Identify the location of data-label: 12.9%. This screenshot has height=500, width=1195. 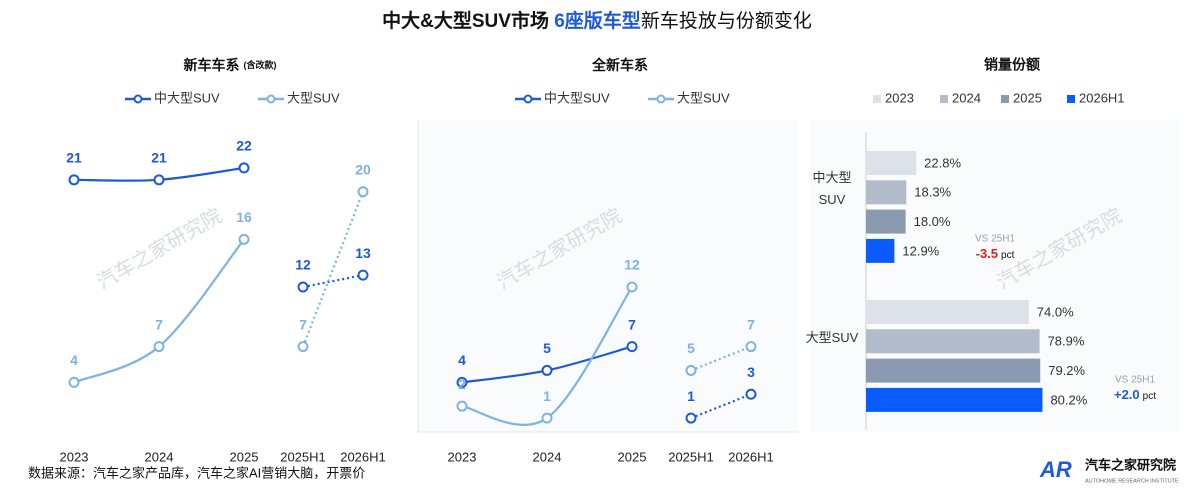
(920, 250).